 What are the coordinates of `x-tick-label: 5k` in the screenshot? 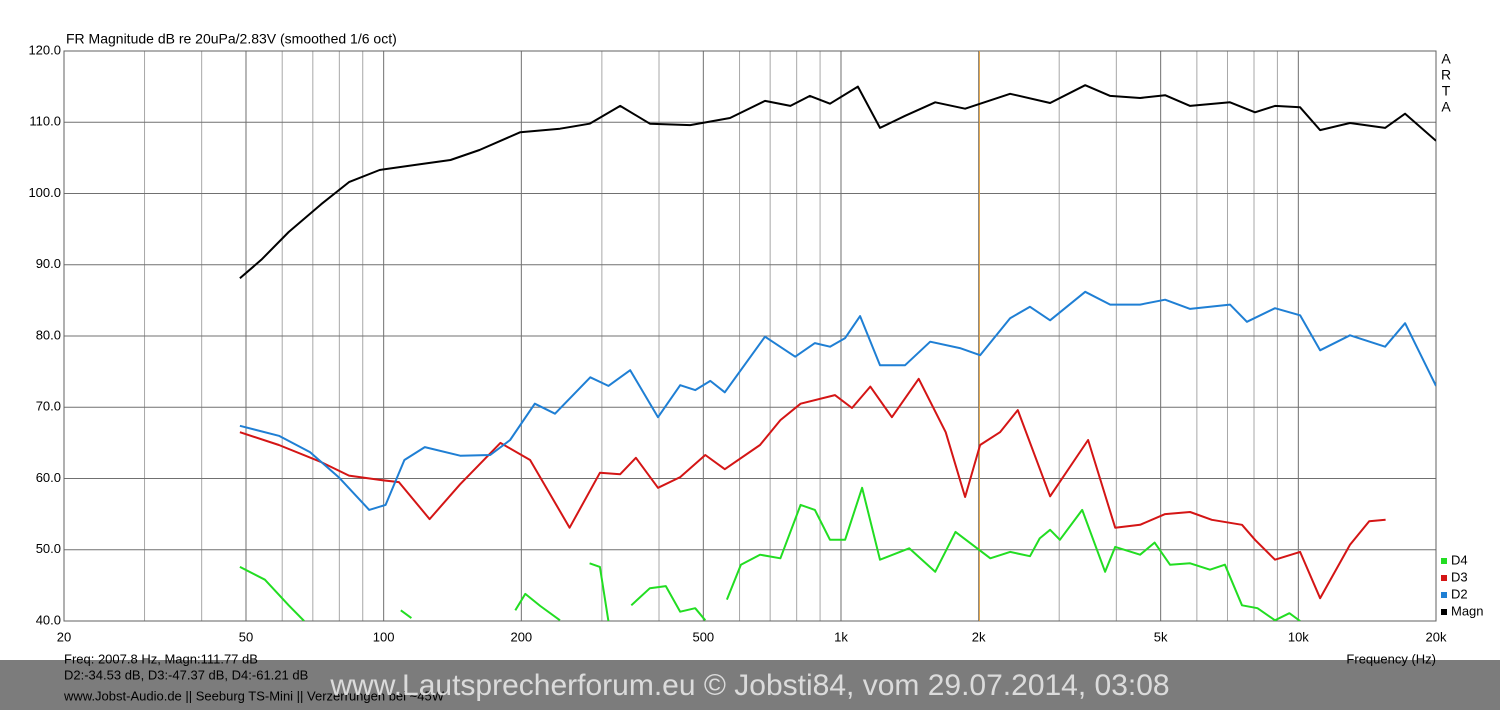 It's located at (1161, 636).